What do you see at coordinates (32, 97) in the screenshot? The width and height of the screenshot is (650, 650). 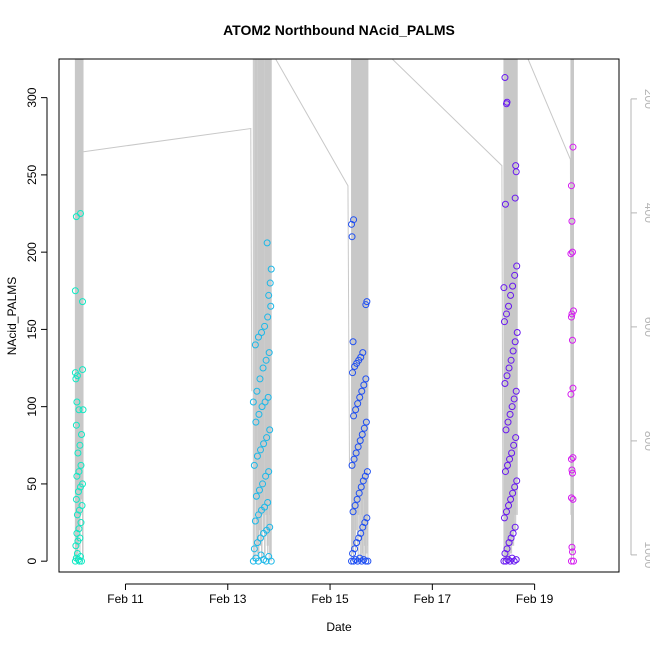 I see `y-tick-label: 300` at bounding box center [32, 97].